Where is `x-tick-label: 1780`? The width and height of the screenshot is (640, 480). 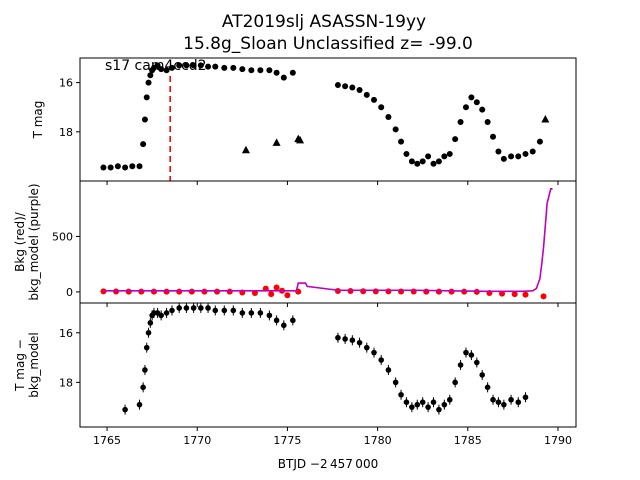 x-tick-label: 1780 is located at coordinates (378, 440).